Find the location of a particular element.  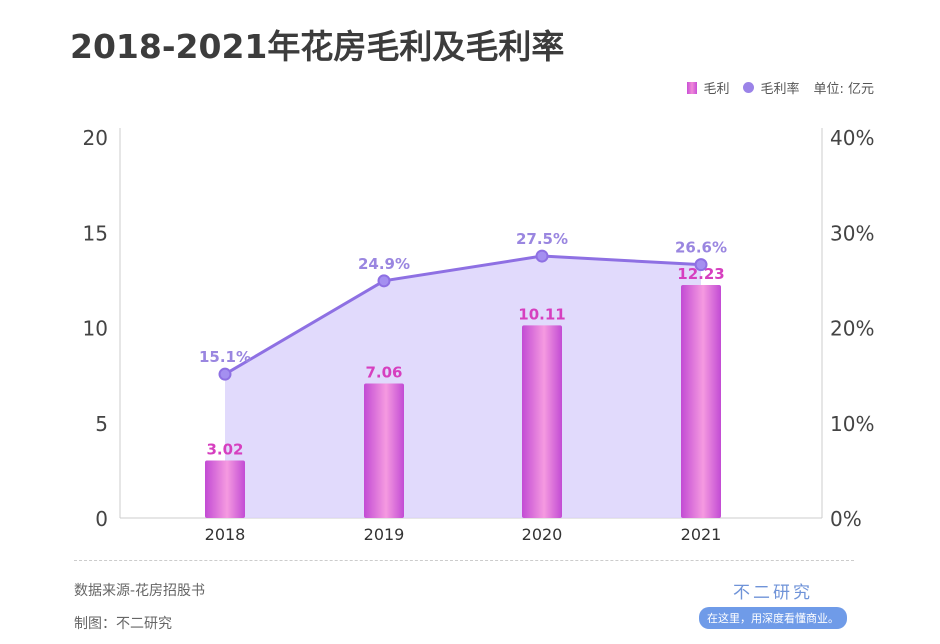

bar-value-label: 7.06 is located at coordinates (383, 373).